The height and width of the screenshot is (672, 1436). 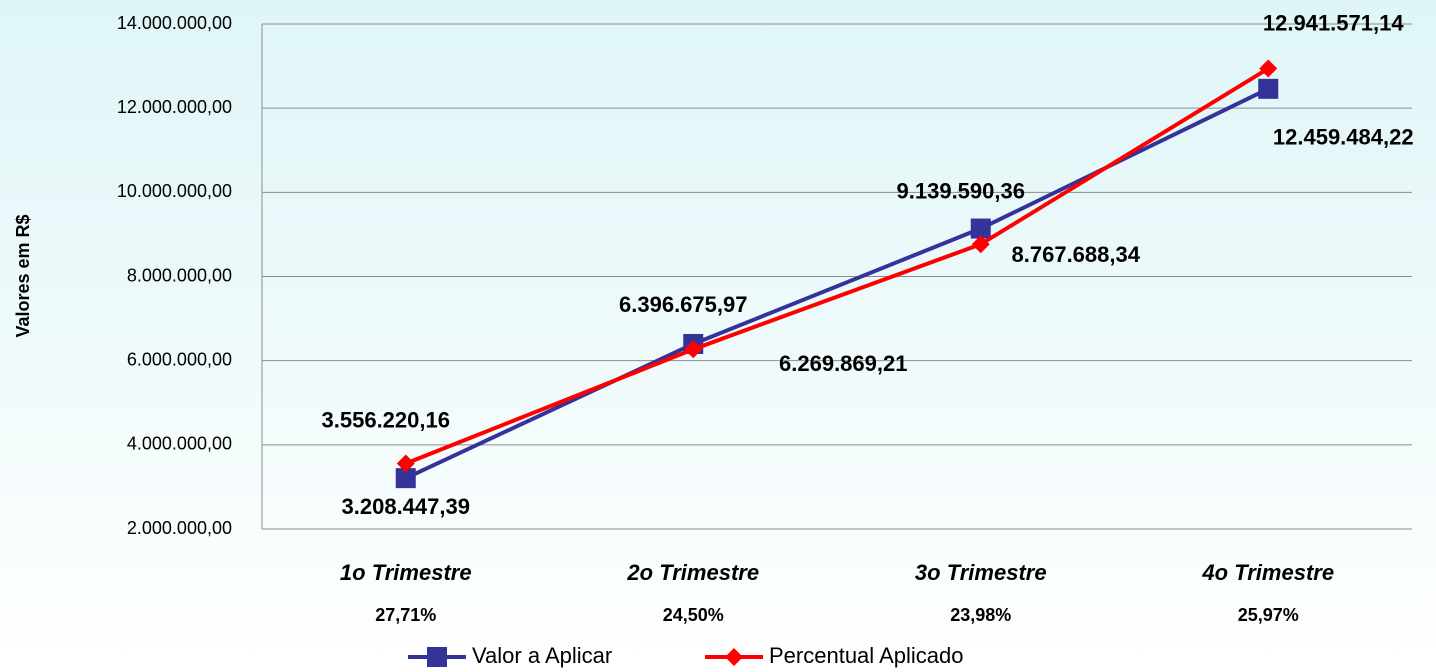 I want to click on legend-label: Valor a Aplicar, so click(x=542, y=655).